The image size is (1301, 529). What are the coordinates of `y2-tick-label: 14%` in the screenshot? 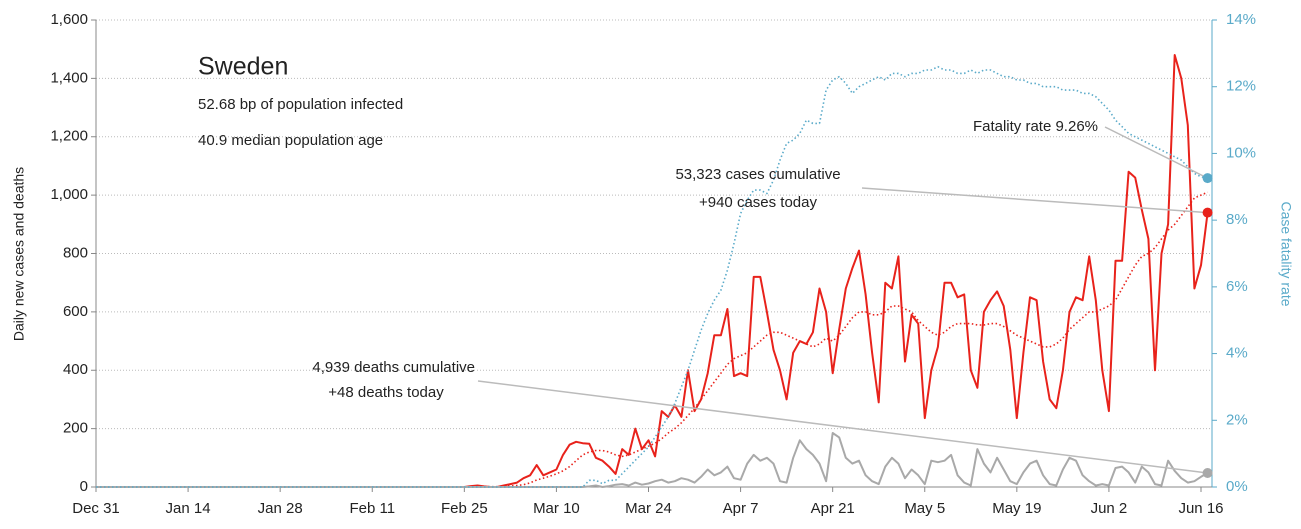 It's located at (1241, 19).